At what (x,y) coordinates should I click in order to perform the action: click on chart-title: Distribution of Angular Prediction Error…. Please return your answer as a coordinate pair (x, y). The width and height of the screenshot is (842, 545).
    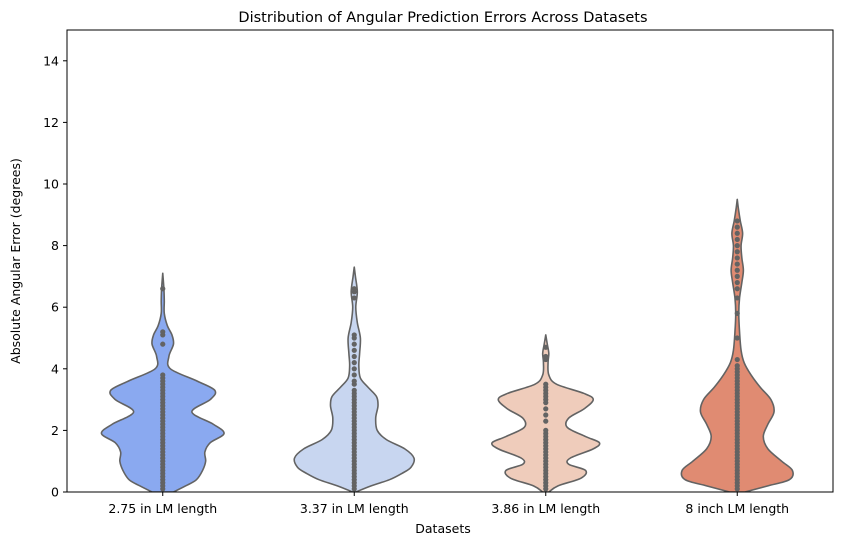
    Looking at the image, I should click on (442, 18).